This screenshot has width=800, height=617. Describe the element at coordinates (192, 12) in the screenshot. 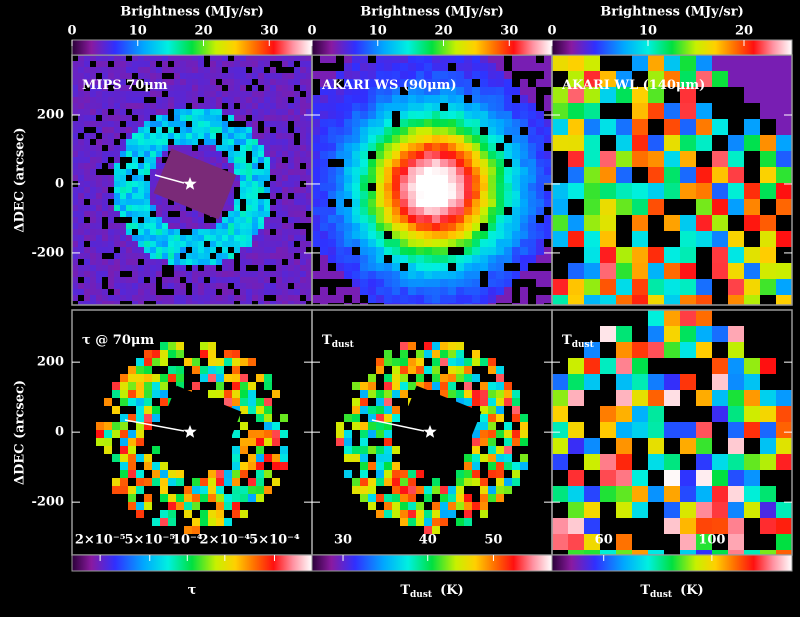

I see `colorbar-label: Brightness (MJy/sr)` at that location.